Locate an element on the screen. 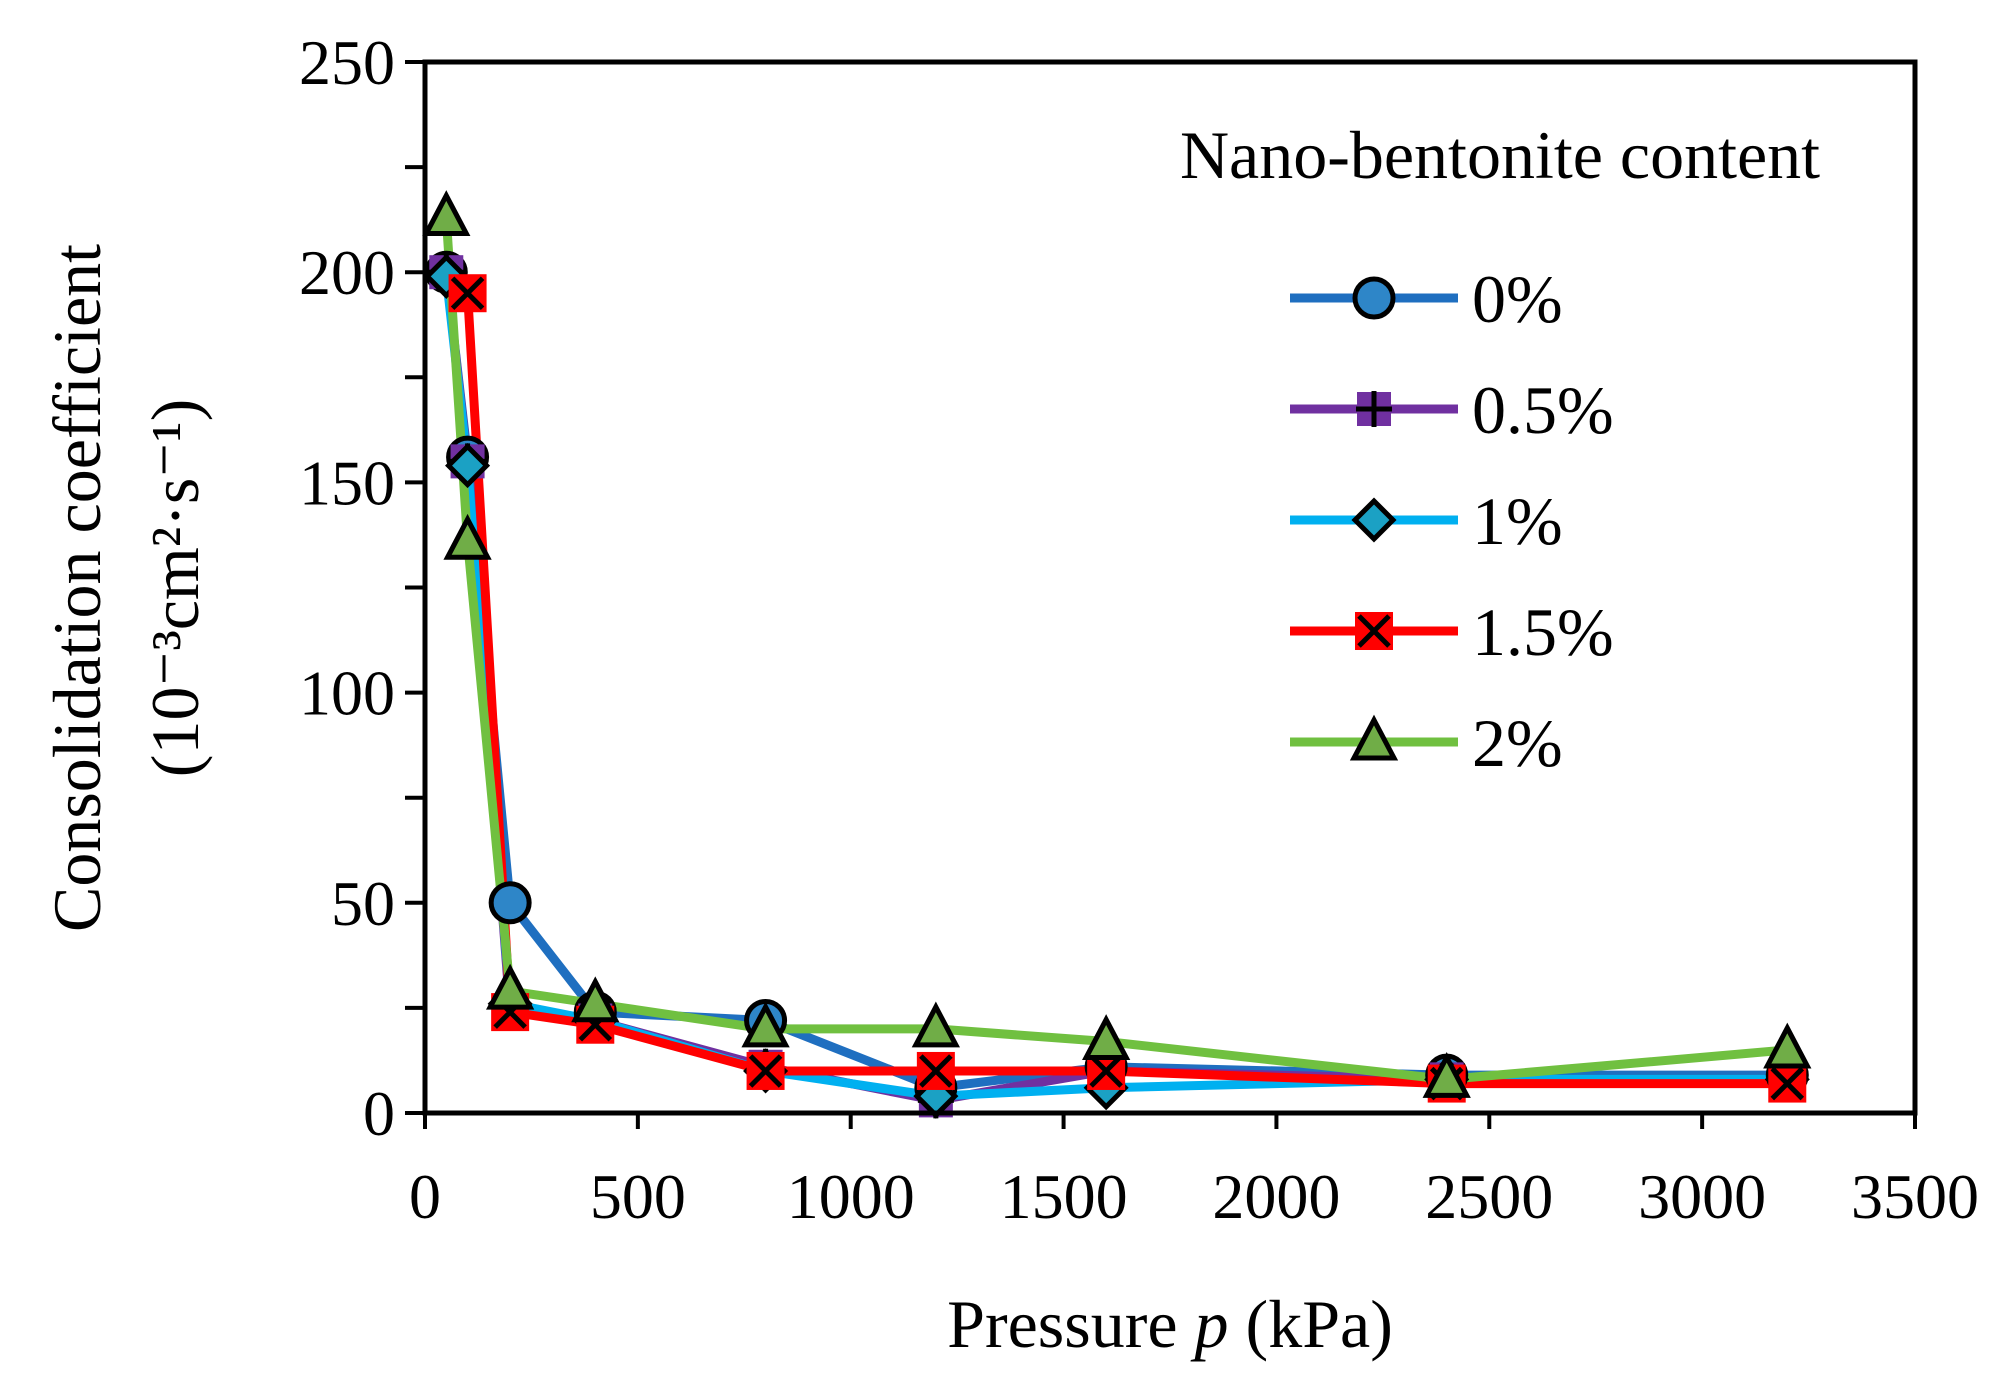  x-axis: 0 500 1000 1500 2000 2500 3000 3500 is located at coordinates (1194, 1172).